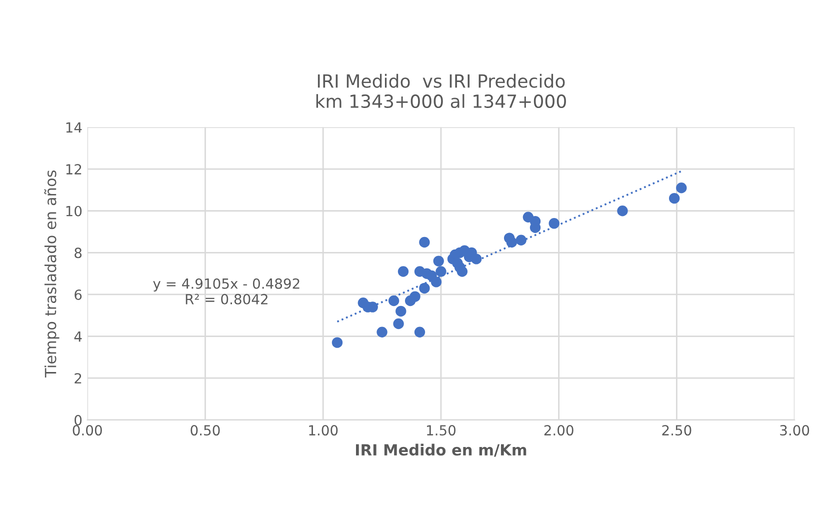 This screenshot has height=509, width=832. Describe the element at coordinates (795, 430) in the screenshot. I see `x-tick-label: 3.00` at that location.